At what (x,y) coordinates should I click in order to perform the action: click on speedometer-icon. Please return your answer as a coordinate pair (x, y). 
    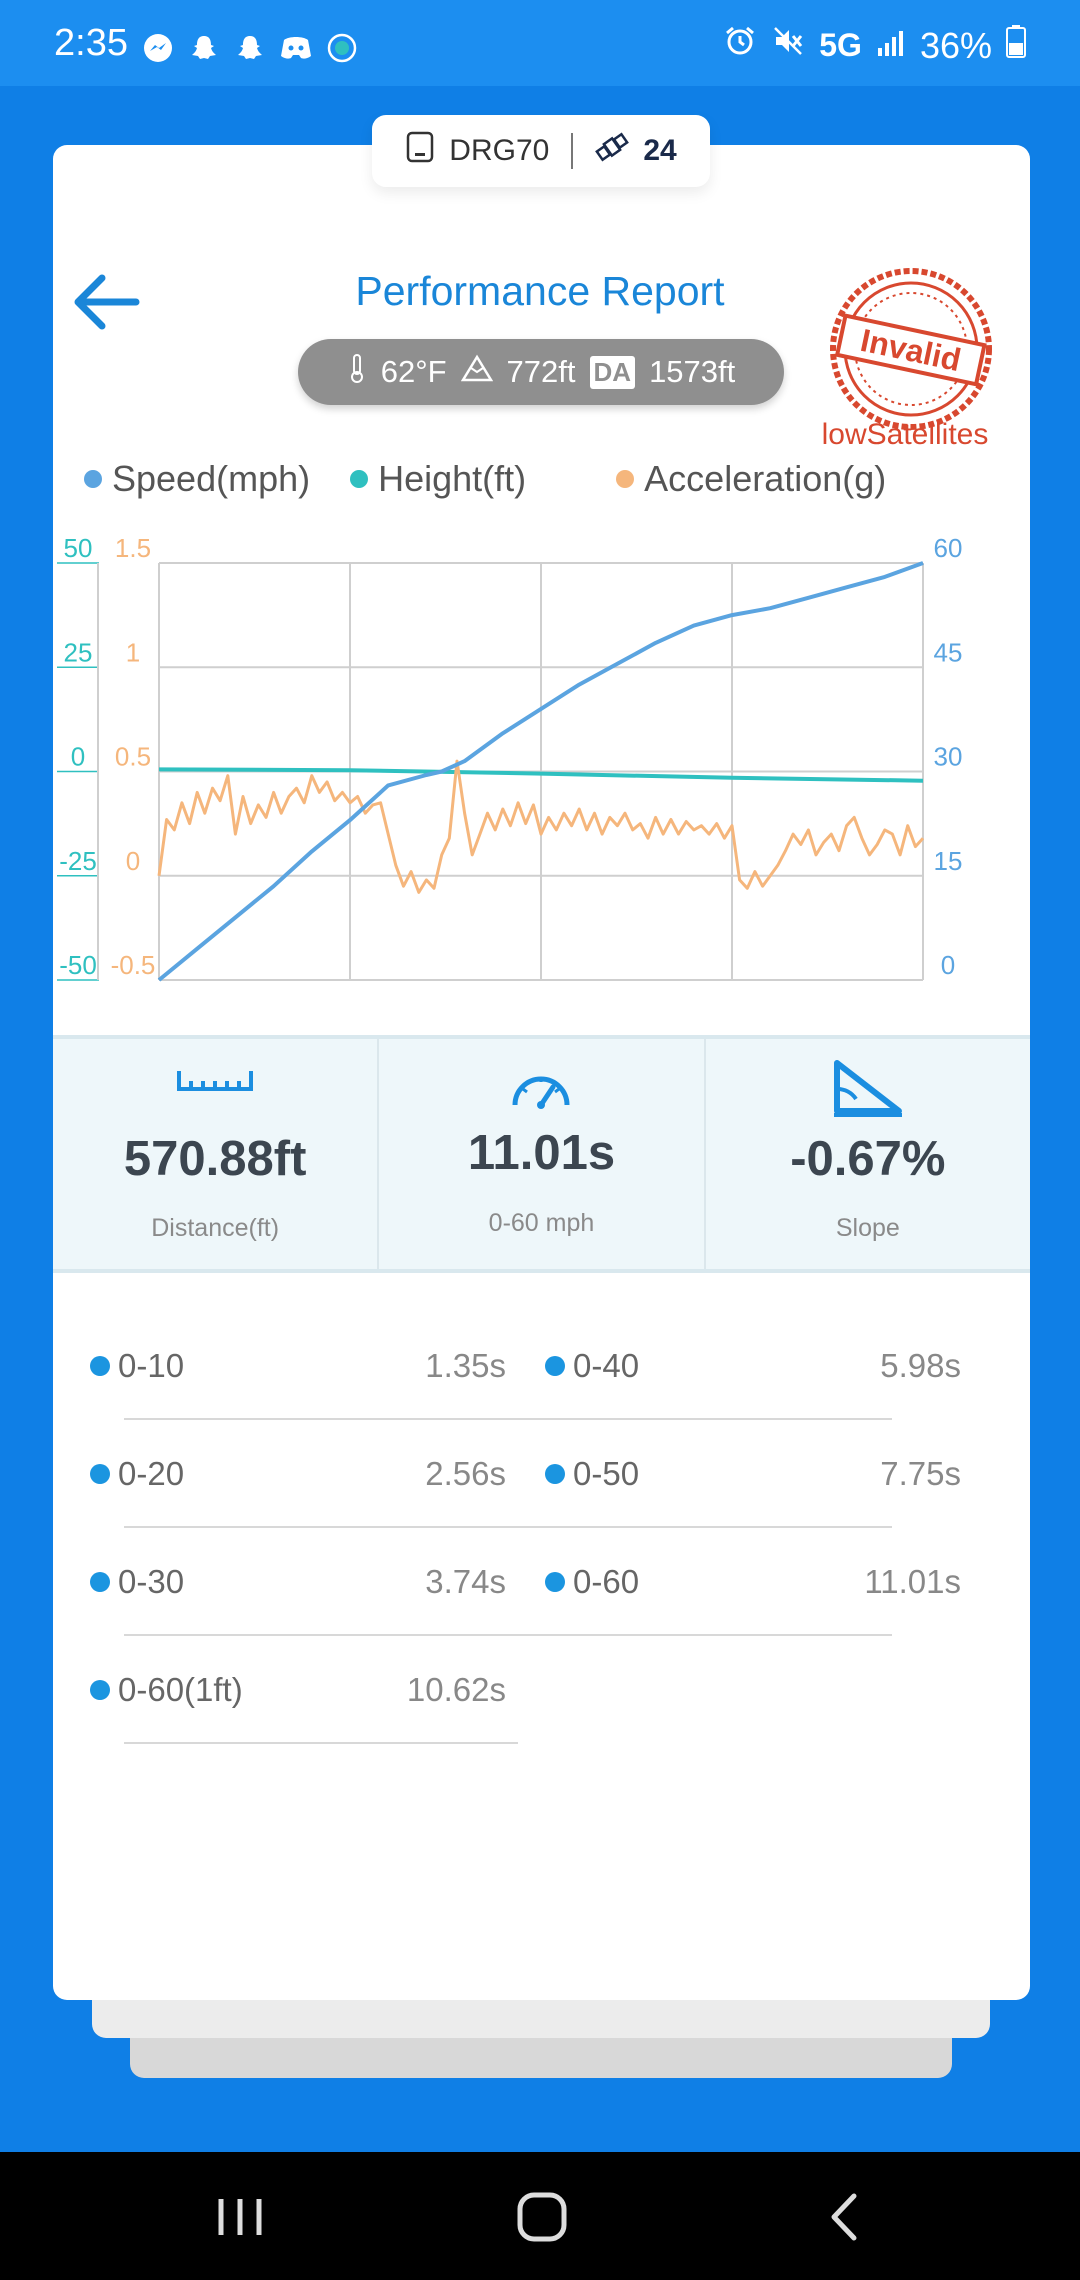
    Looking at the image, I should click on (541, 1091).